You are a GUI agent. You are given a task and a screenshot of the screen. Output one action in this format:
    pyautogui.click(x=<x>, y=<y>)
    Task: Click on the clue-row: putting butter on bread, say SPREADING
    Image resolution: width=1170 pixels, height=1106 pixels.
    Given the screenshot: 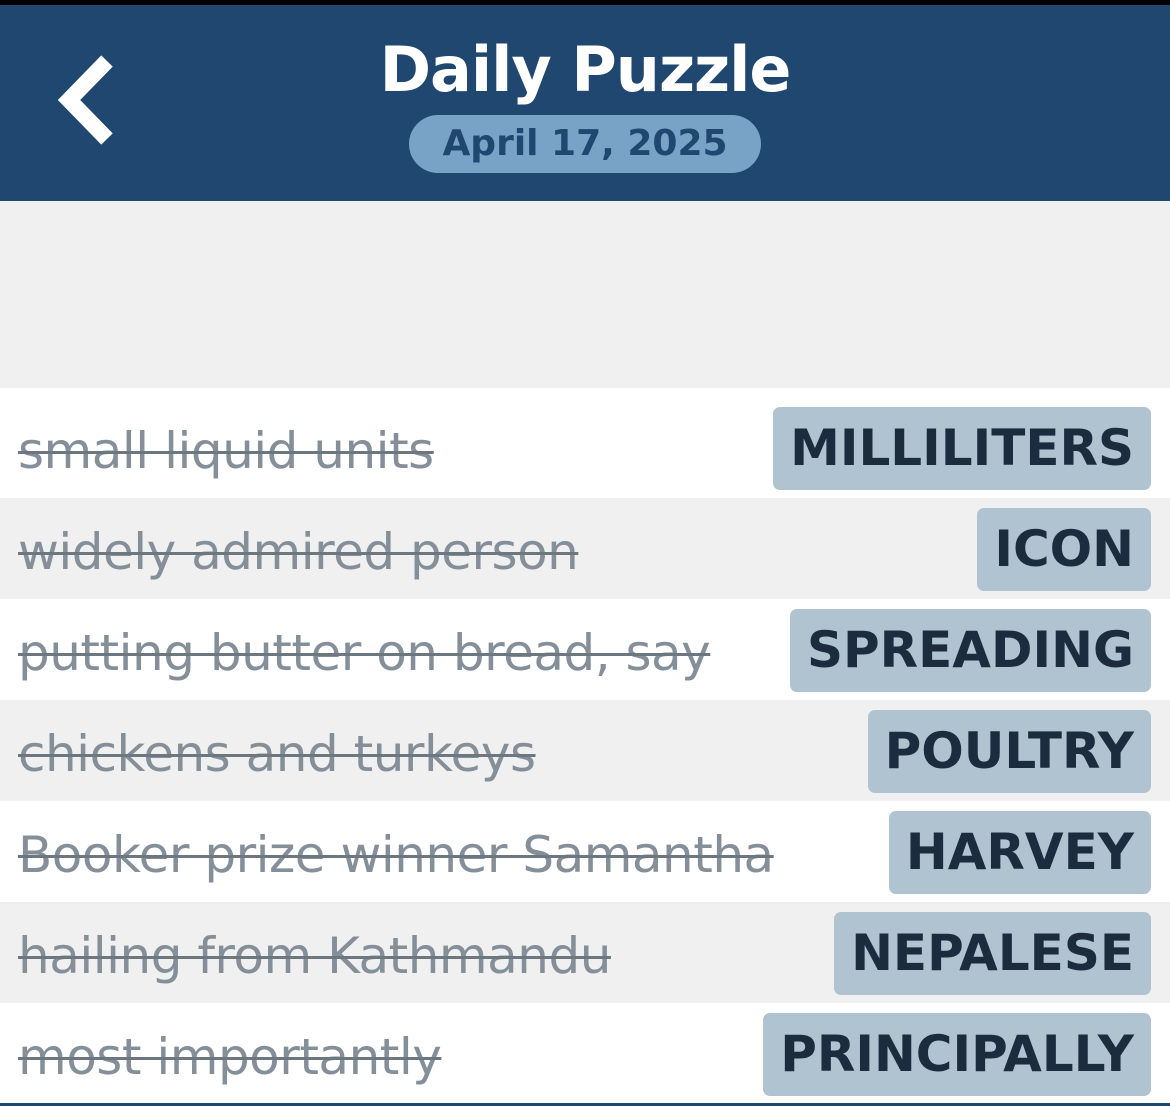 What is the action you would take?
    pyautogui.click(x=585, y=649)
    